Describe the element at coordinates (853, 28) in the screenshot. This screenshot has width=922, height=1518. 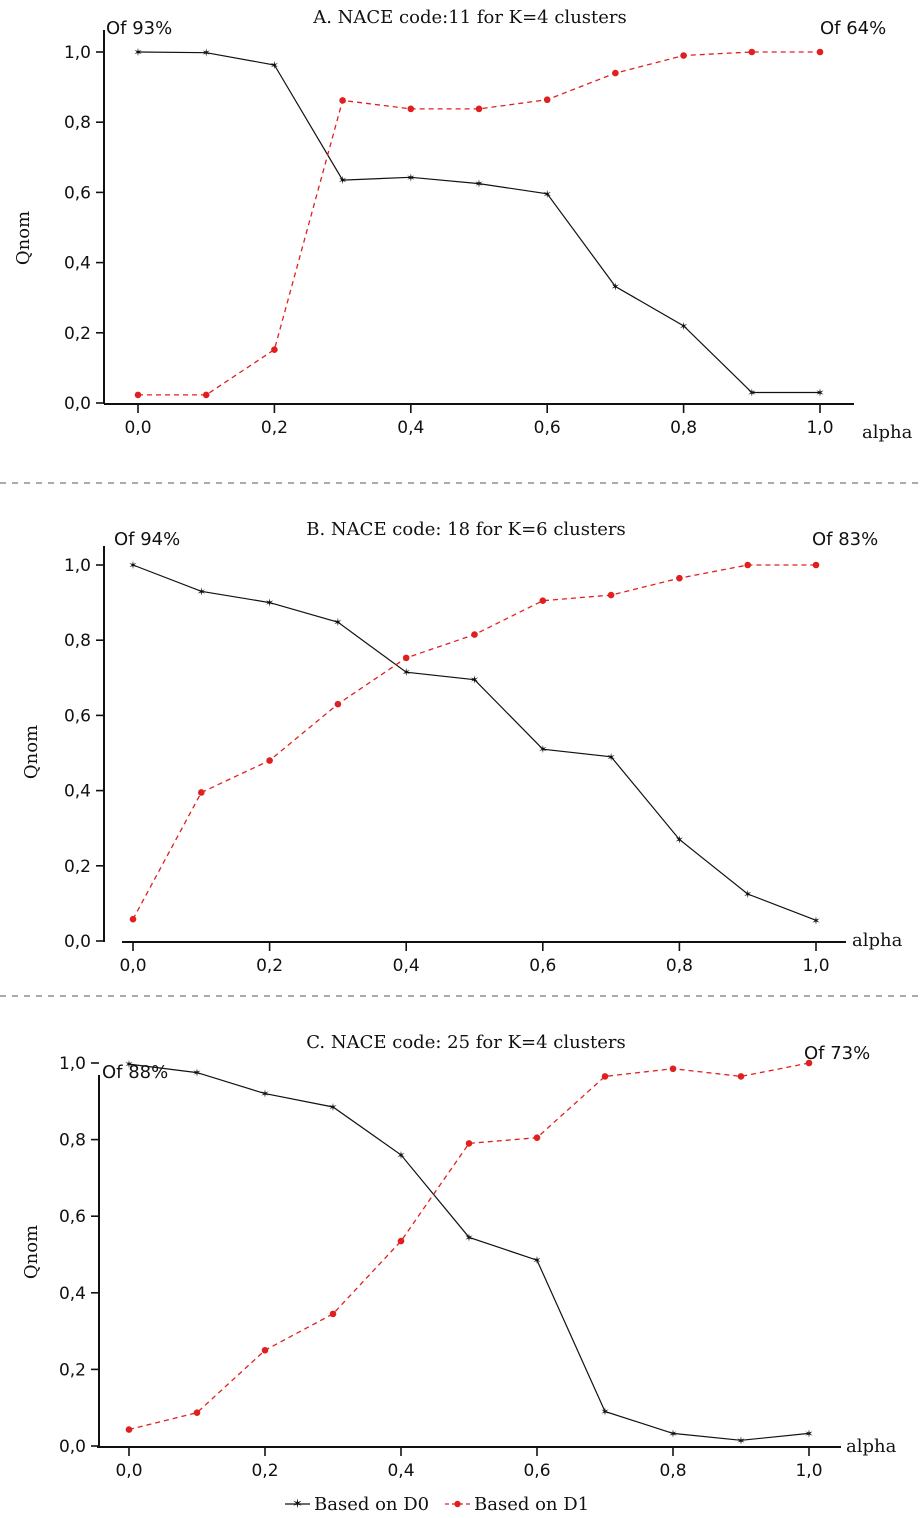
I see `panel-a-corner-right: Of 64%` at that location.